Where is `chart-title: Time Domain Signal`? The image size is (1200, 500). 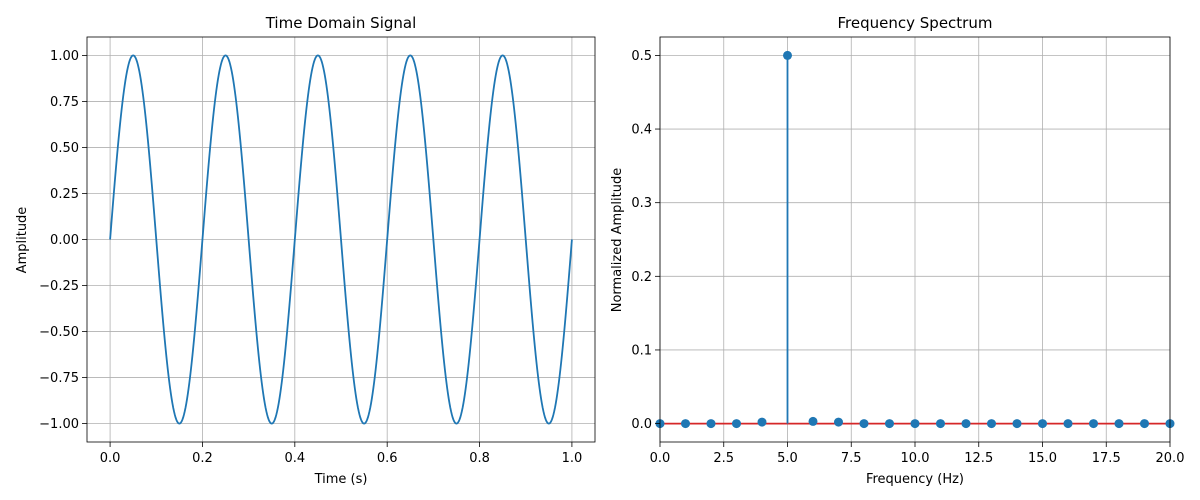
chart-title: Time Domain Signal is located at coordinates (341, 23).